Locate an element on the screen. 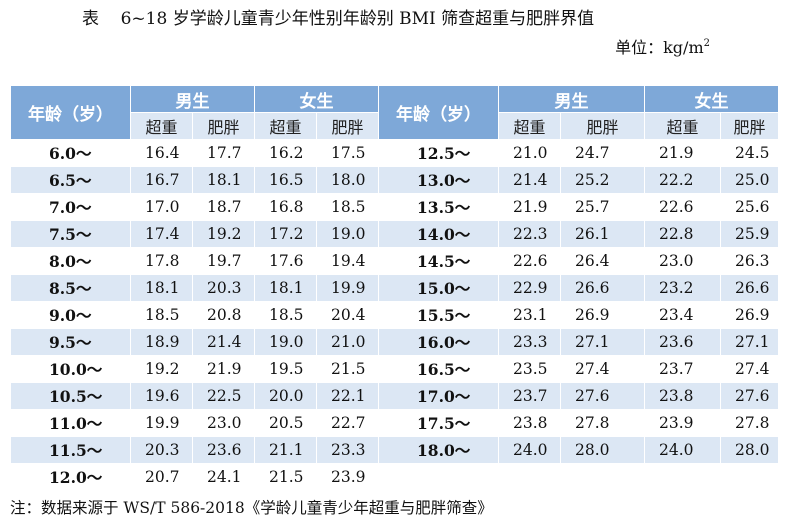 The image size is (788, 526). male-overweight-cell: 17.4 is located at coordinates (161, 234).